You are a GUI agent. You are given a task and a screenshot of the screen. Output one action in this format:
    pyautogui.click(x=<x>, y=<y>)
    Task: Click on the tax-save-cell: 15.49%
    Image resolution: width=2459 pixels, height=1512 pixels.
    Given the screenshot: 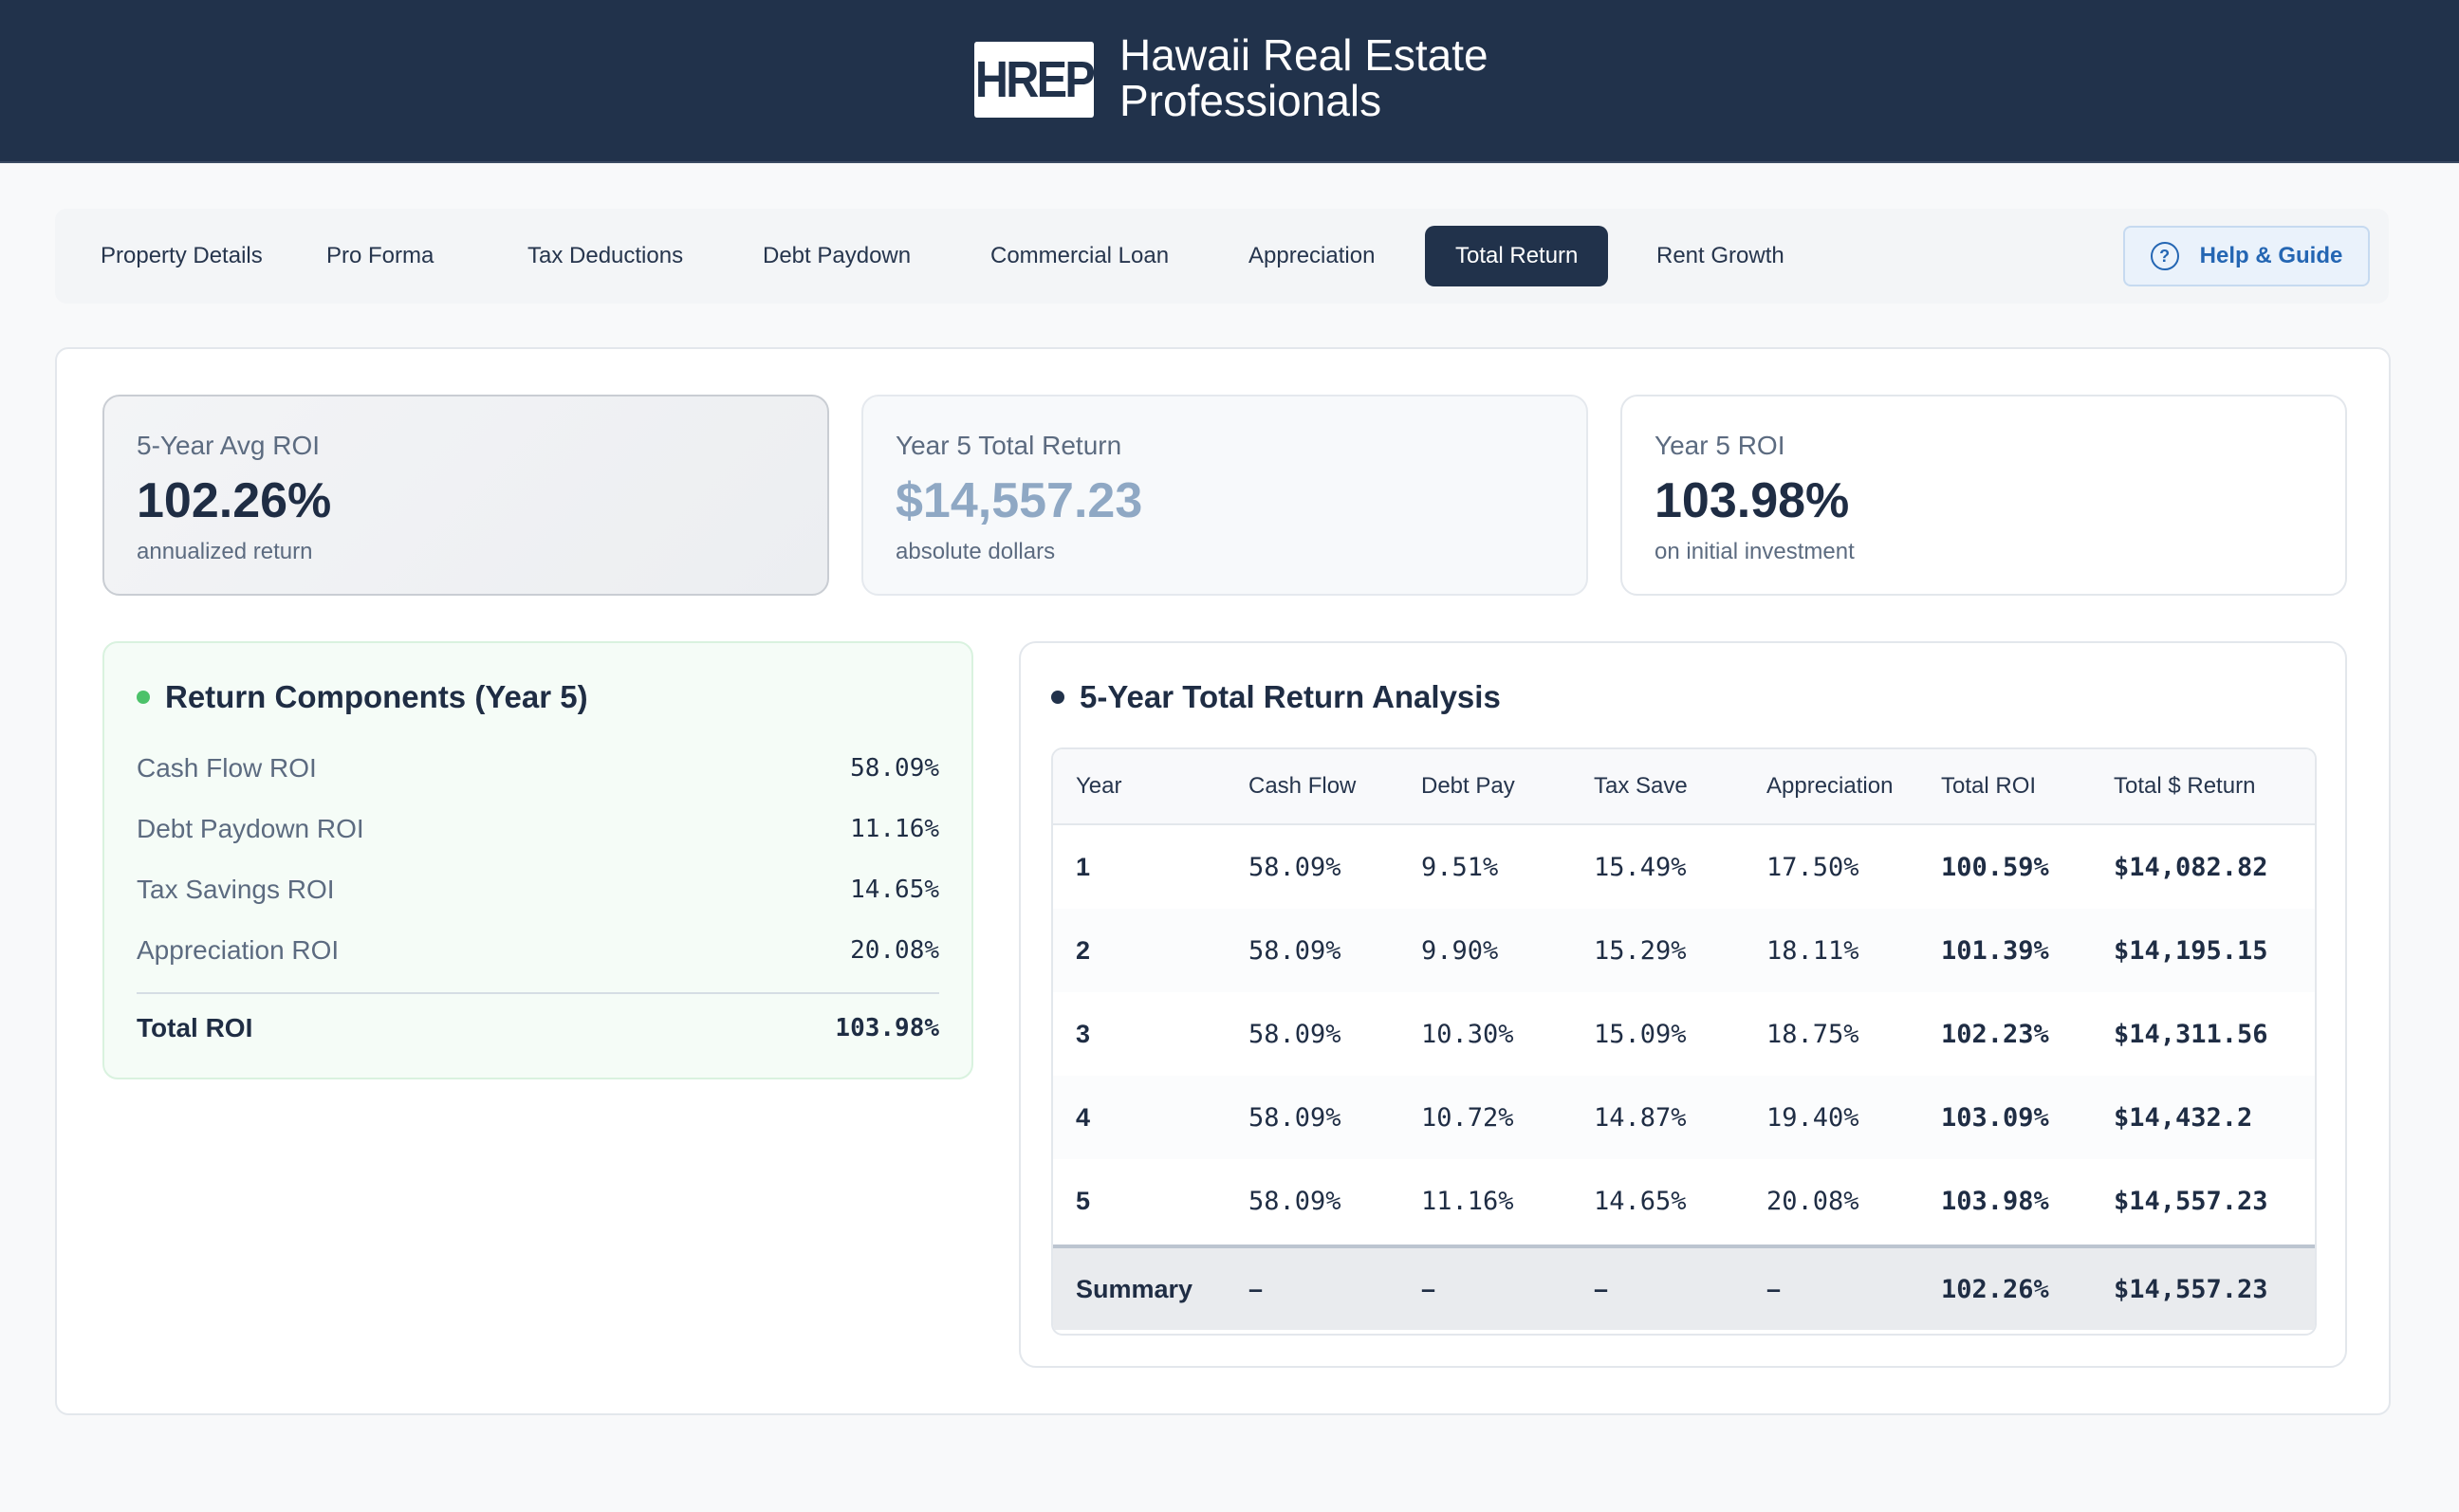 What is the action you would take?
    pyautogui.click(x=1640, y=867)
    